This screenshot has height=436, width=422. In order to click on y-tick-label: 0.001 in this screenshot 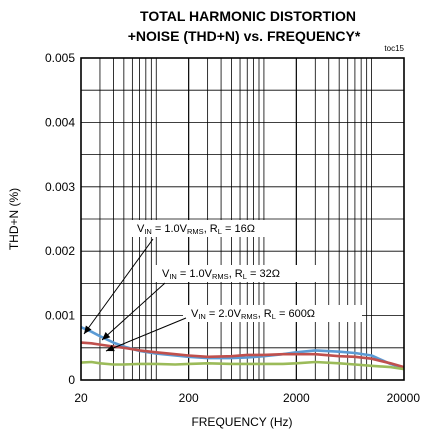, I will do `click(60, 316)`.